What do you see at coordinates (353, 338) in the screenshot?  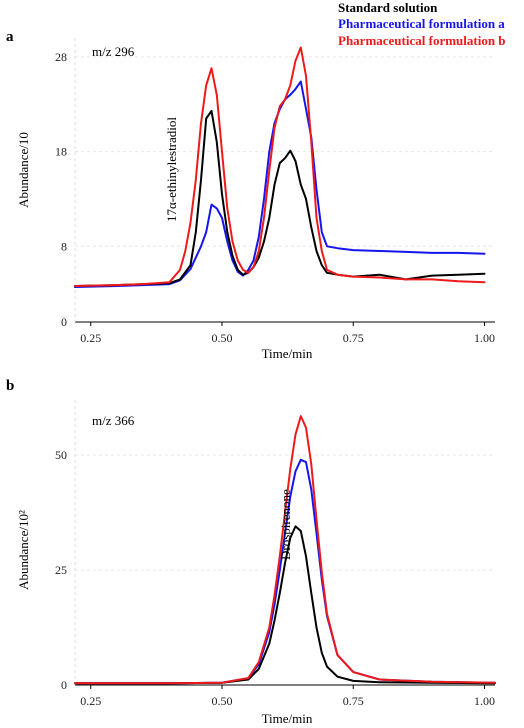 I see `panel-a-x-tick-label: 0.75` at bounding box center [353, 338].